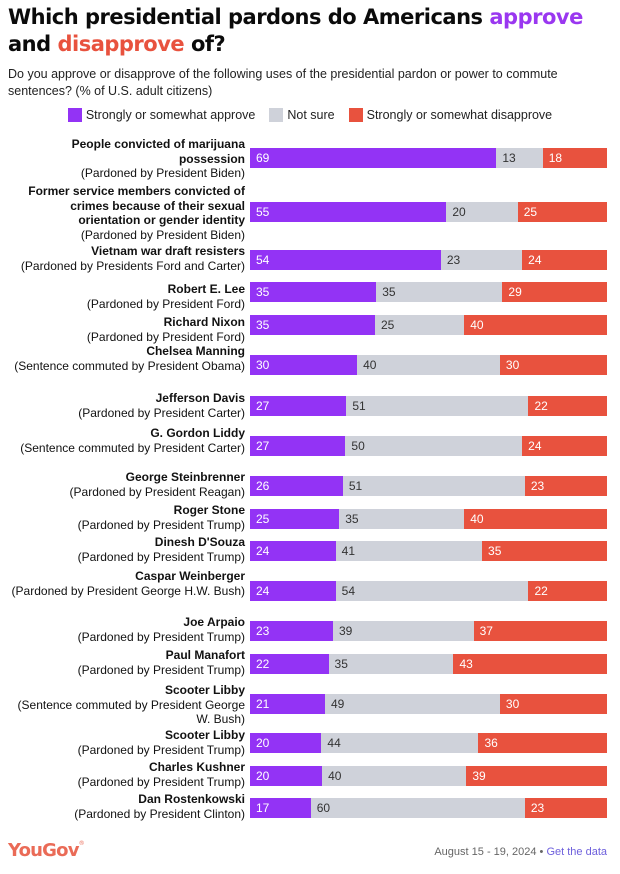 The image size is (620, 874). Describe the element at coordinates (295, 519) in the screenshot. I see `bar-segment-approve: 25` at that location.